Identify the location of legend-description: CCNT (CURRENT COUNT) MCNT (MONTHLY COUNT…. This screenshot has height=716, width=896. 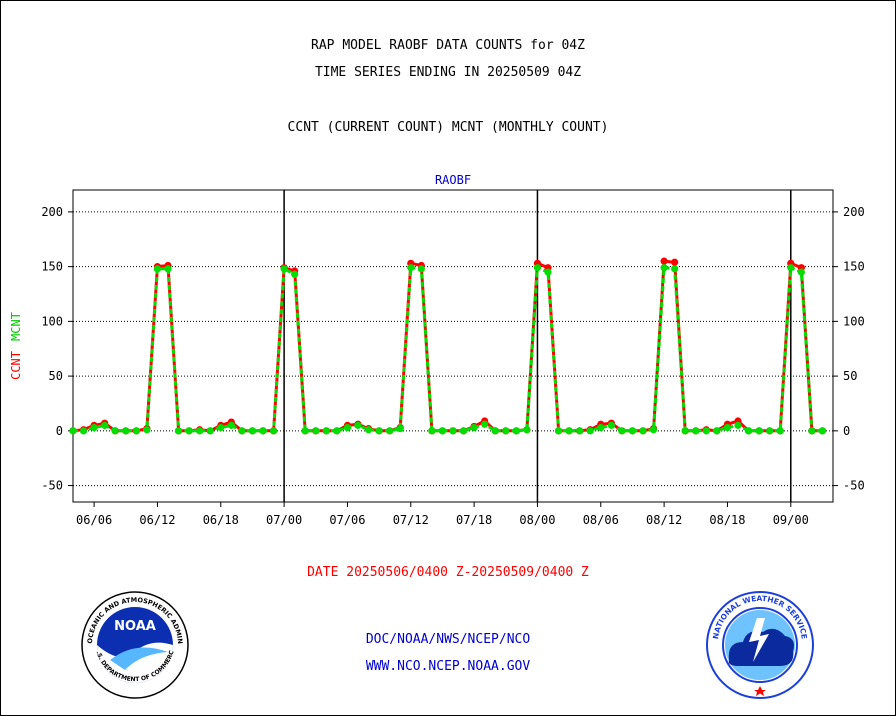
(448, 127).